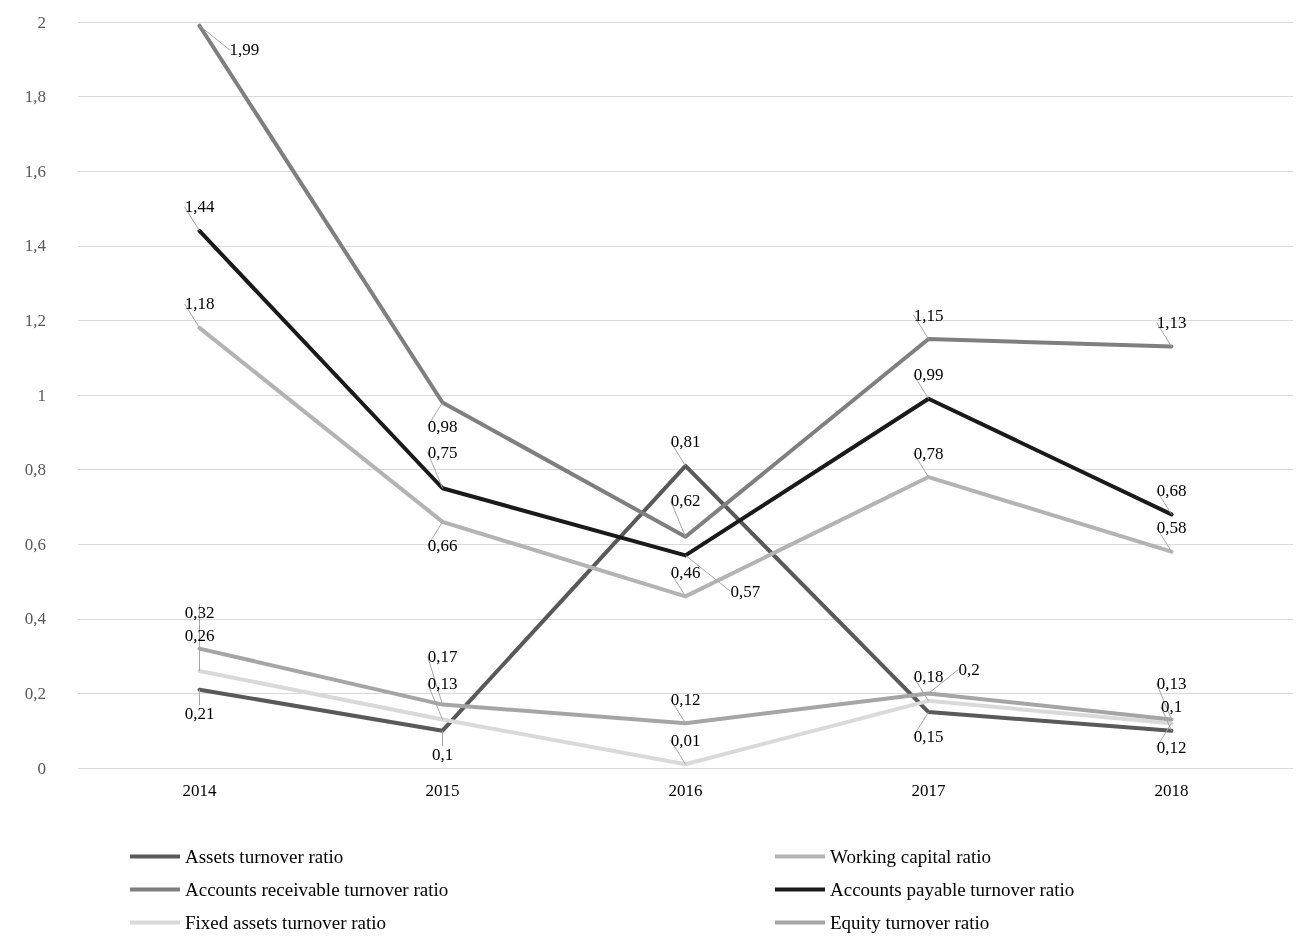  Describe the element at coordinates (442, 790) in the screenshot. I see `x-tick-label: 2015` at that location.